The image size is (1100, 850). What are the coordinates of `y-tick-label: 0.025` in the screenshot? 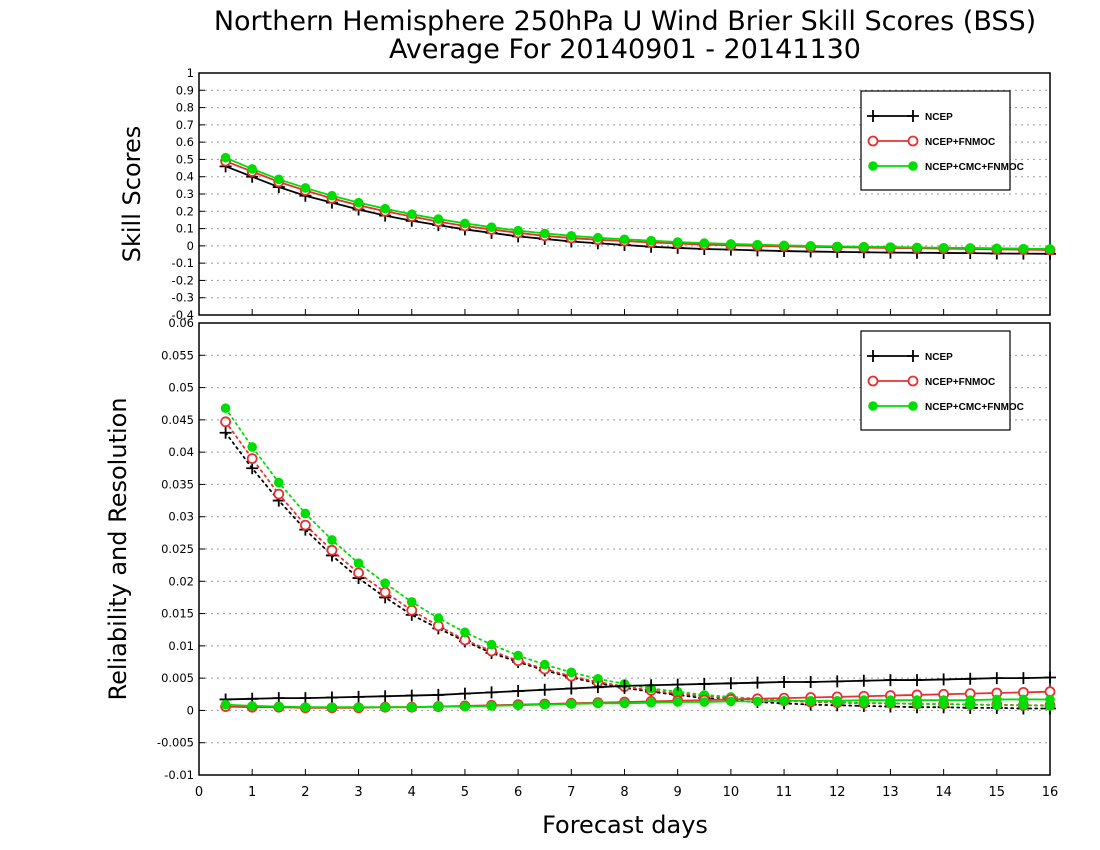 It's located at (177, 549).